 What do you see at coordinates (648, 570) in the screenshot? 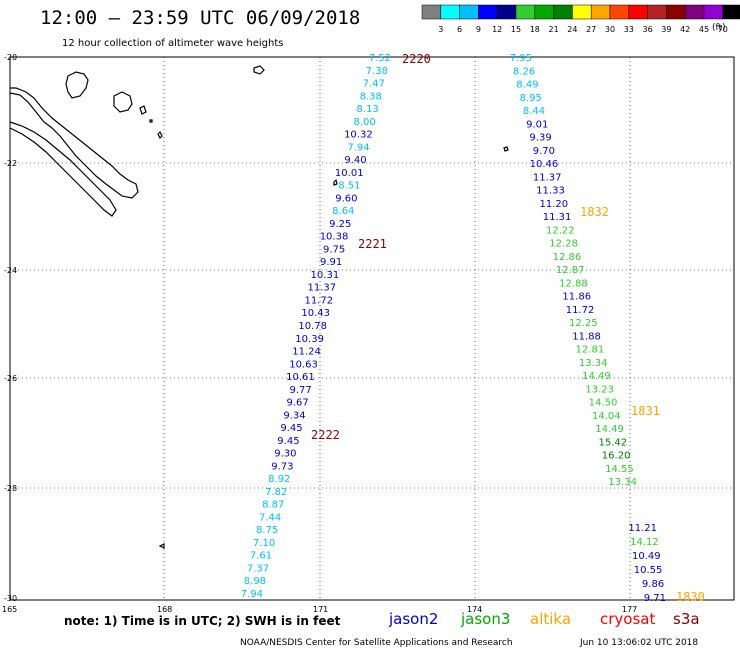
I see `wave-height-value: 10.55` at bounding box center [648, 570].